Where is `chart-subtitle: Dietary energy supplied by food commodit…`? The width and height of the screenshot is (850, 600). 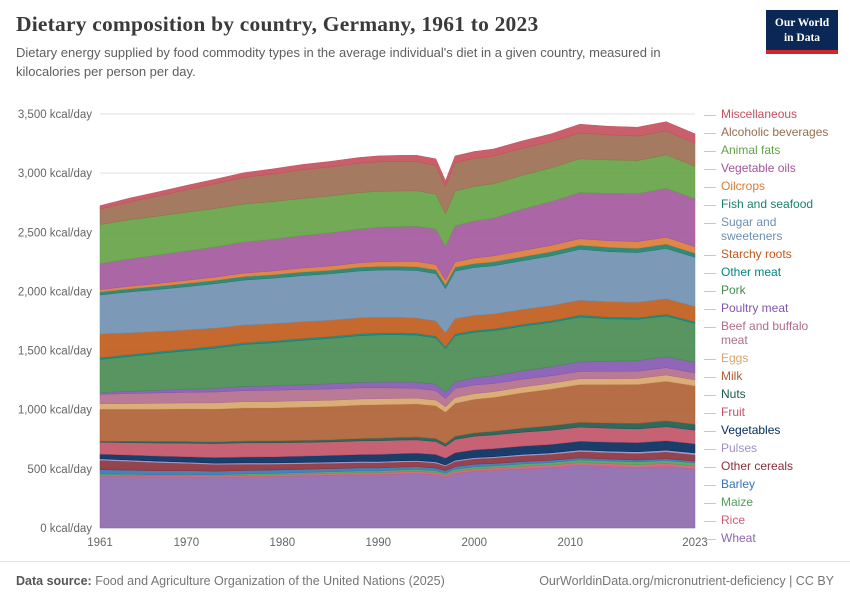
chart-subtitle: Dietary energy supplied by food commodit… is located at coordinates (338, 62).